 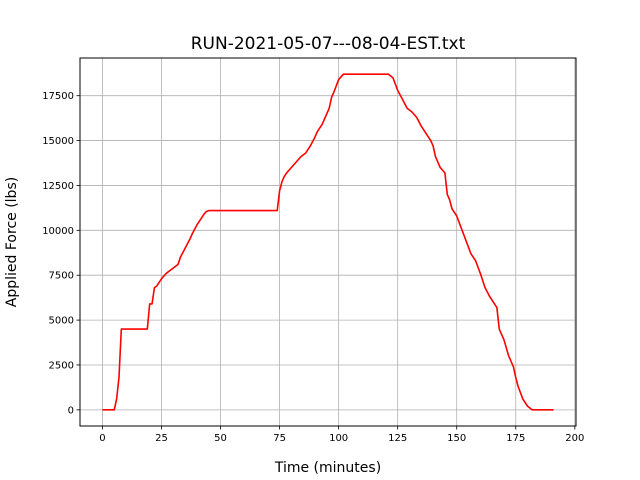 What do you see at coordinates (58, 186) in the screenshot?
I see `y-tick-label: 12500` at bounding box center [58, 186].